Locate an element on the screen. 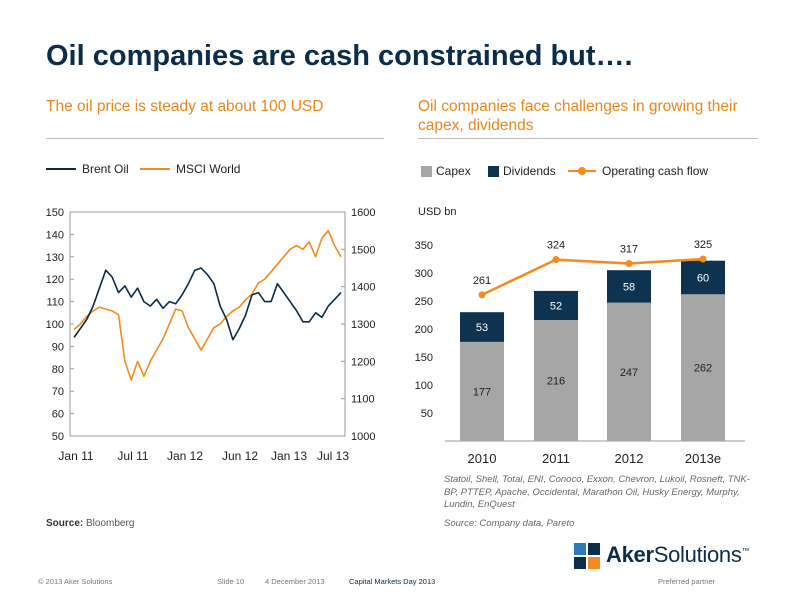 The image size is (800, 600). legend-msci-swatch is located at coordinates (155, 169).